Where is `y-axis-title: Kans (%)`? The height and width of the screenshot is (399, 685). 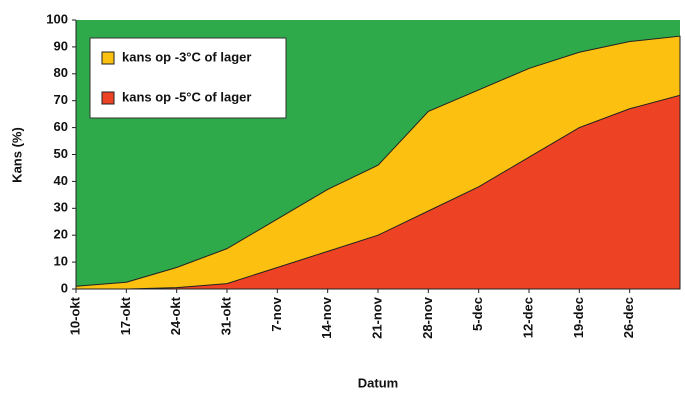
y-axis-title: Kans (%) is located at coordinates (16, 155).